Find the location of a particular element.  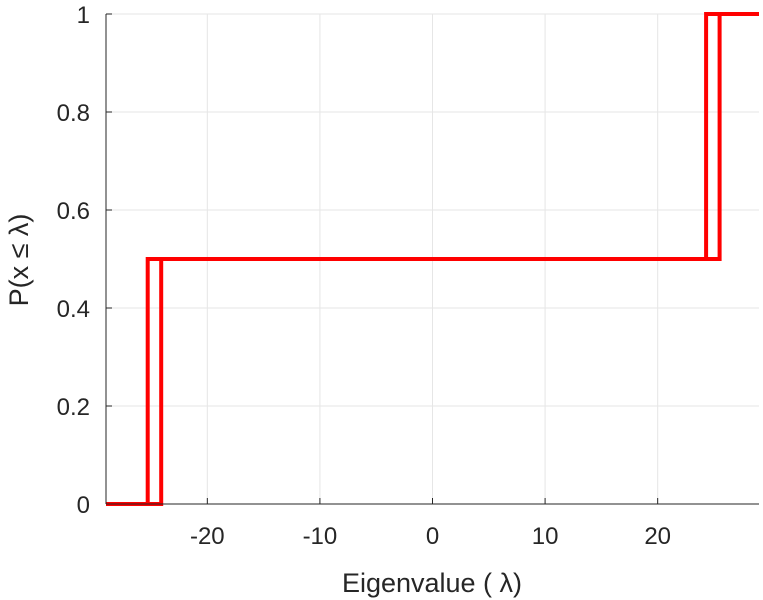

x-tick-label: 0 is located at coordinates (432, 536).